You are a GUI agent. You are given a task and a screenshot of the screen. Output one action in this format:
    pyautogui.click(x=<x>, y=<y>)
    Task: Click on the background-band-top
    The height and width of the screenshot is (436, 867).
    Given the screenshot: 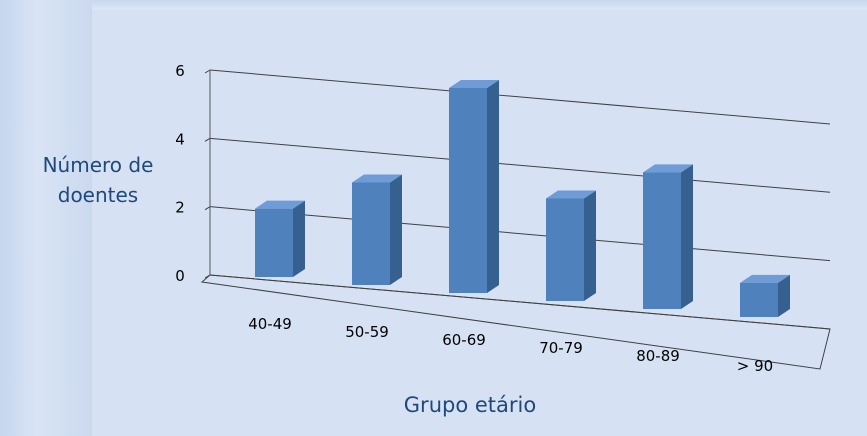 What is the action you would take?
    pyautogui.click(x=479, y=5)
    